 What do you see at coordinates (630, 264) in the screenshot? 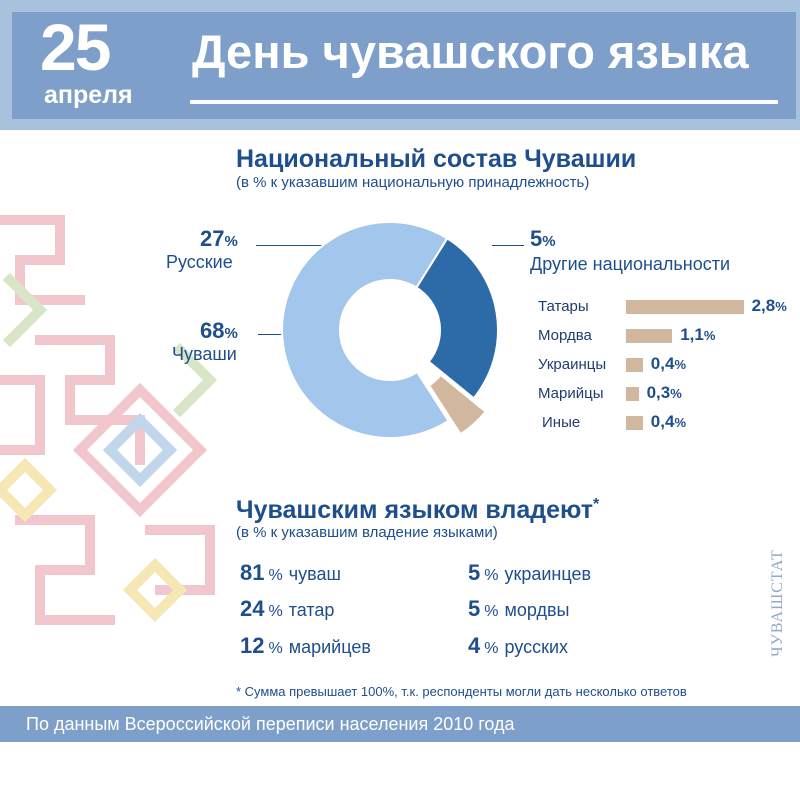
I see `others-label: Другие национальности` at bounding box center [630, 264].